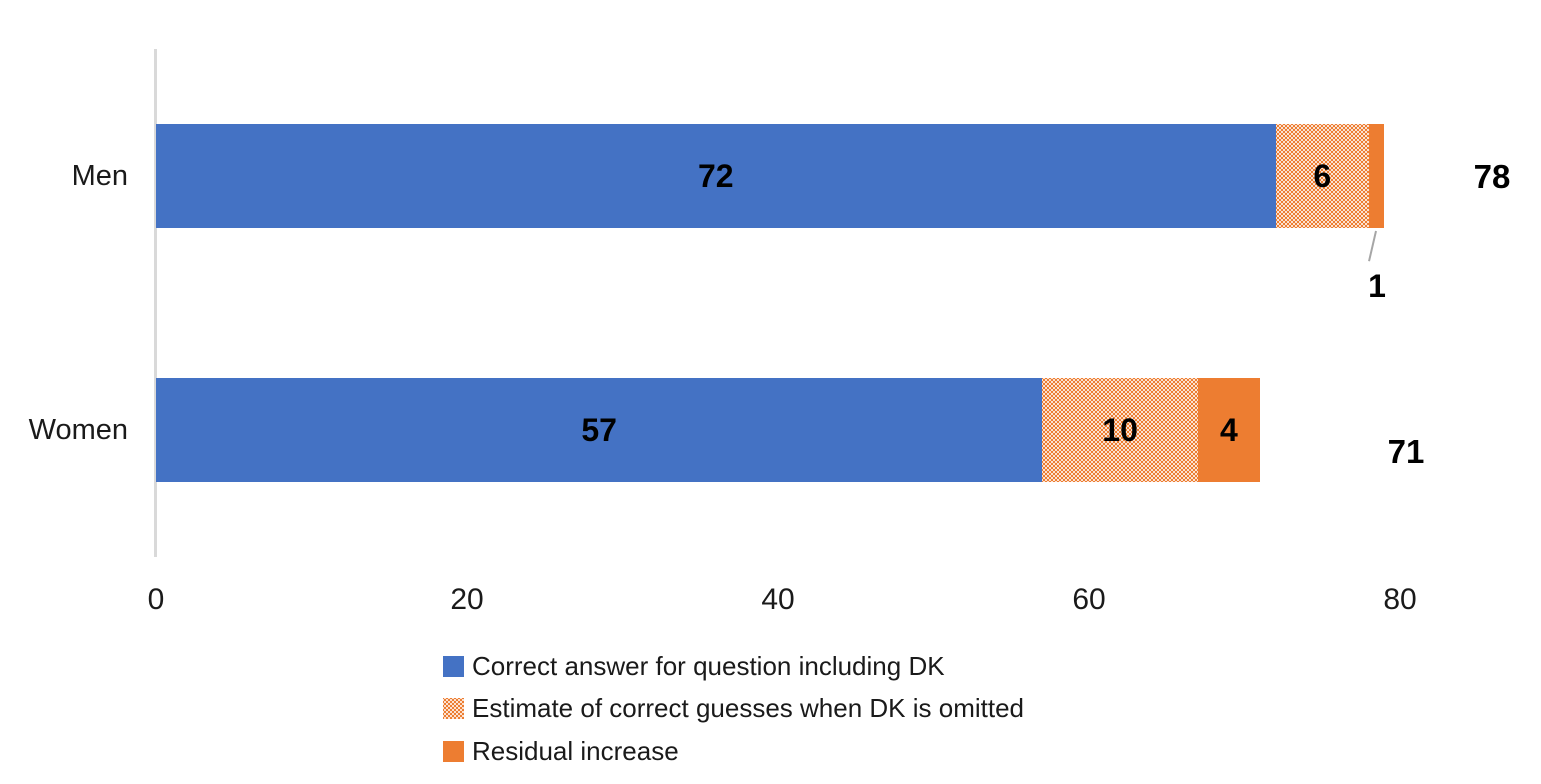 This screenshot has width=1541, height=784. I want to click on bar-men-segment-residual, so click(1376, 176).